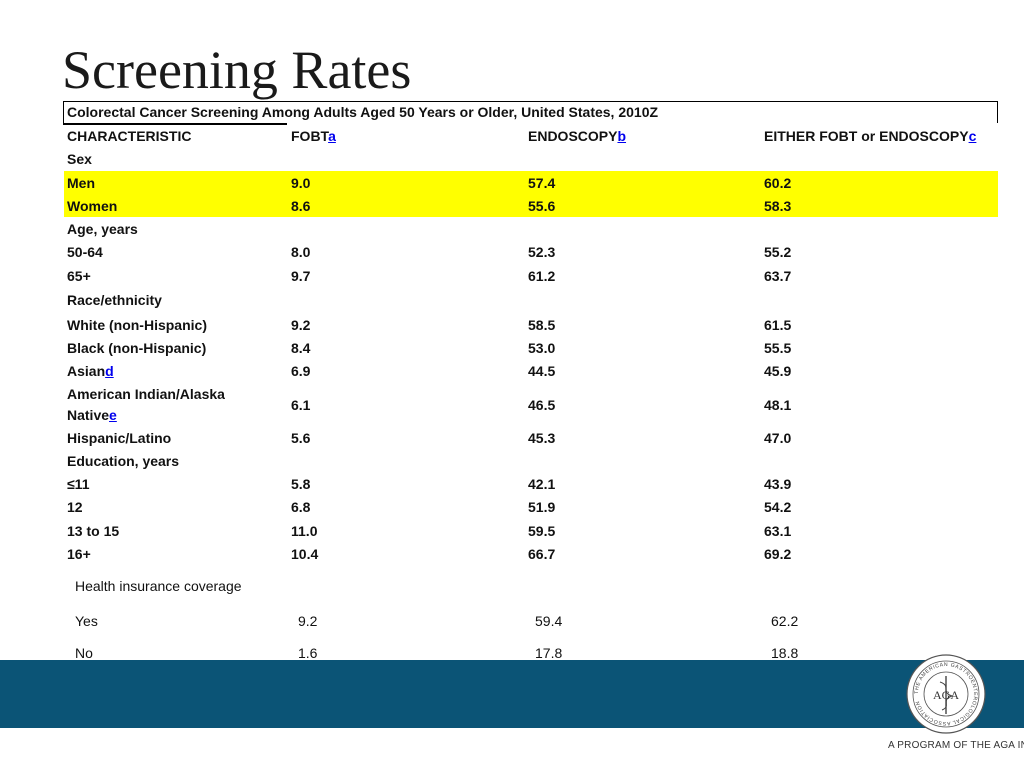  I want to click on section-label: Health insurance coverage, so click(158, 586).